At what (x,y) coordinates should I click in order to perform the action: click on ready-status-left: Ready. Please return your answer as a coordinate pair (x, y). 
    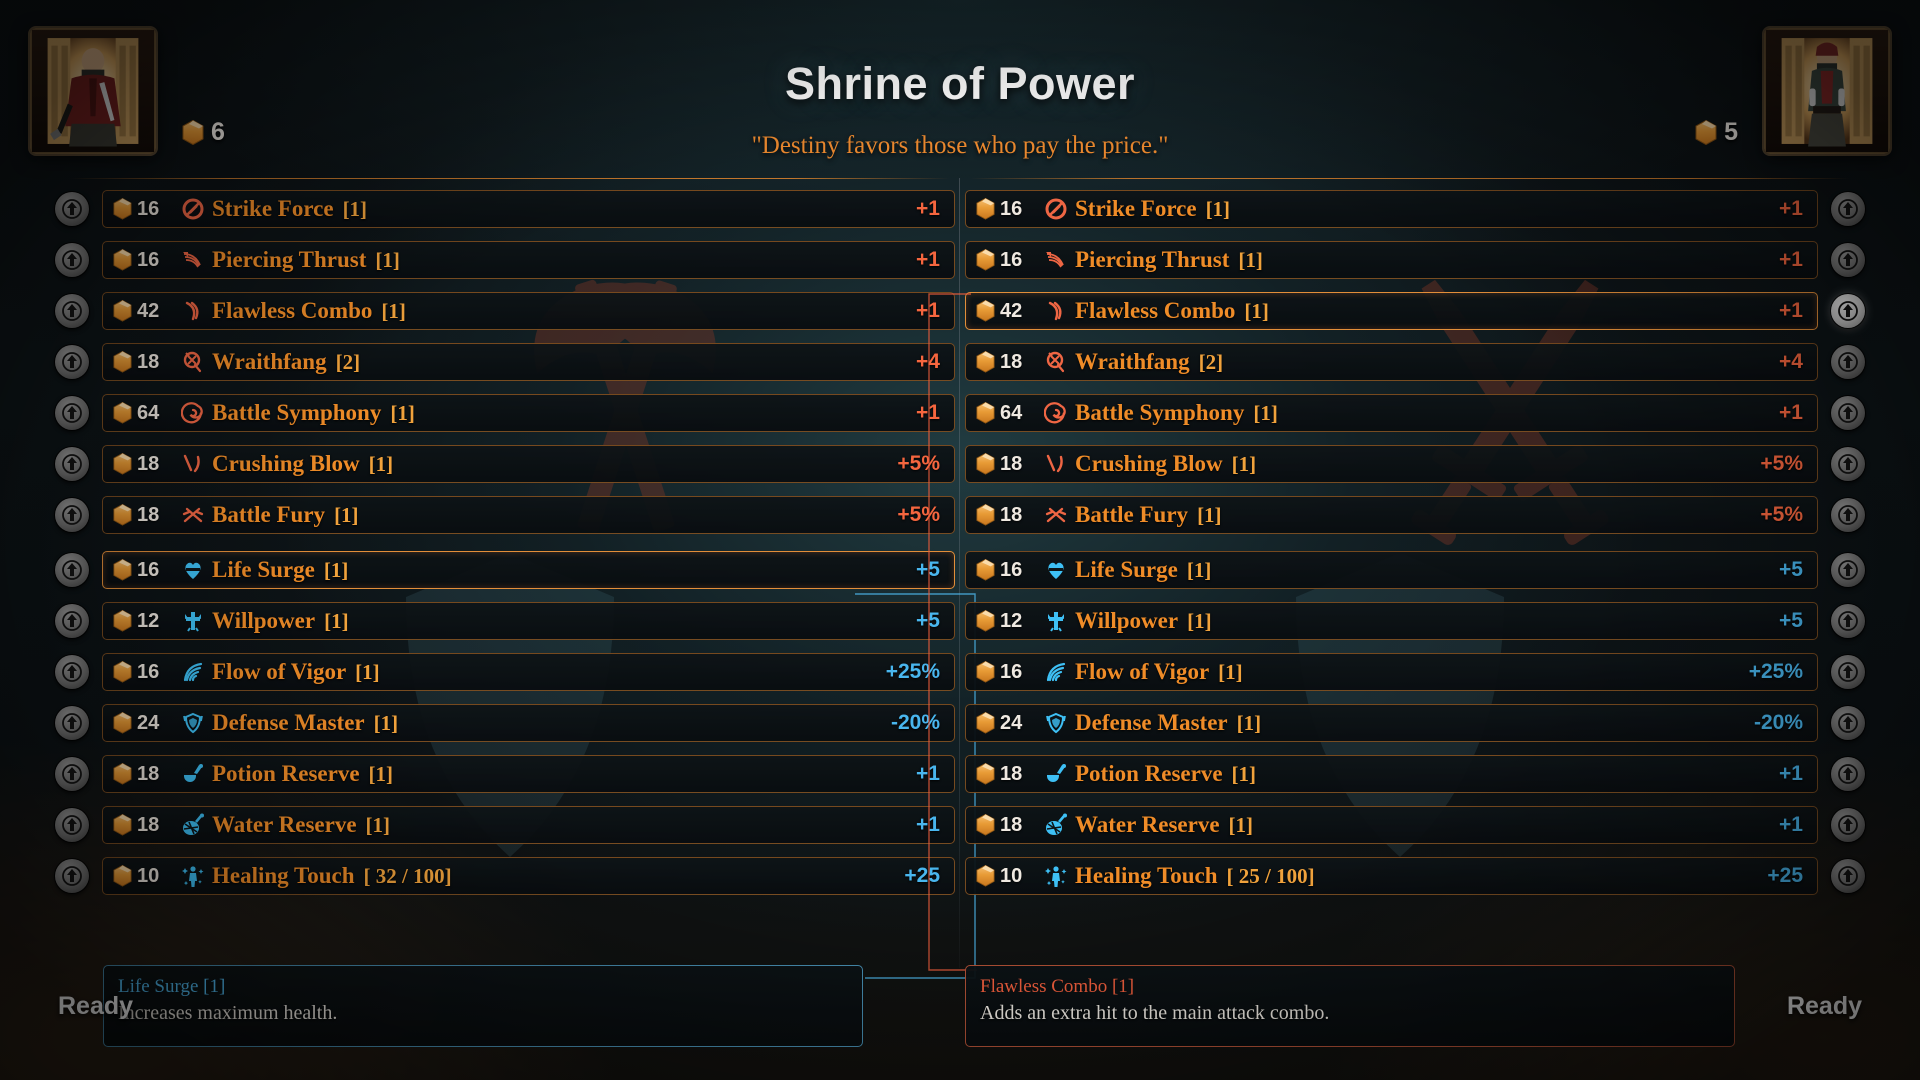
    Looking at the image, I should click on (96, 1006).